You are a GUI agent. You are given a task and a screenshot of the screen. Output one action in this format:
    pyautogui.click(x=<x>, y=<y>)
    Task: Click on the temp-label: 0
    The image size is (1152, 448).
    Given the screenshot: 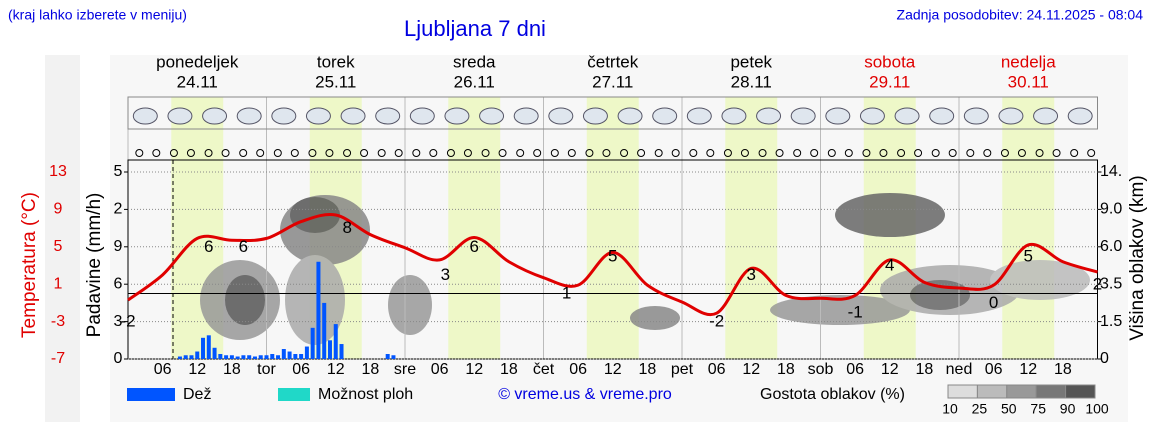 What is the action you would take?
    pyautogui.click(x=993, y=302)
    